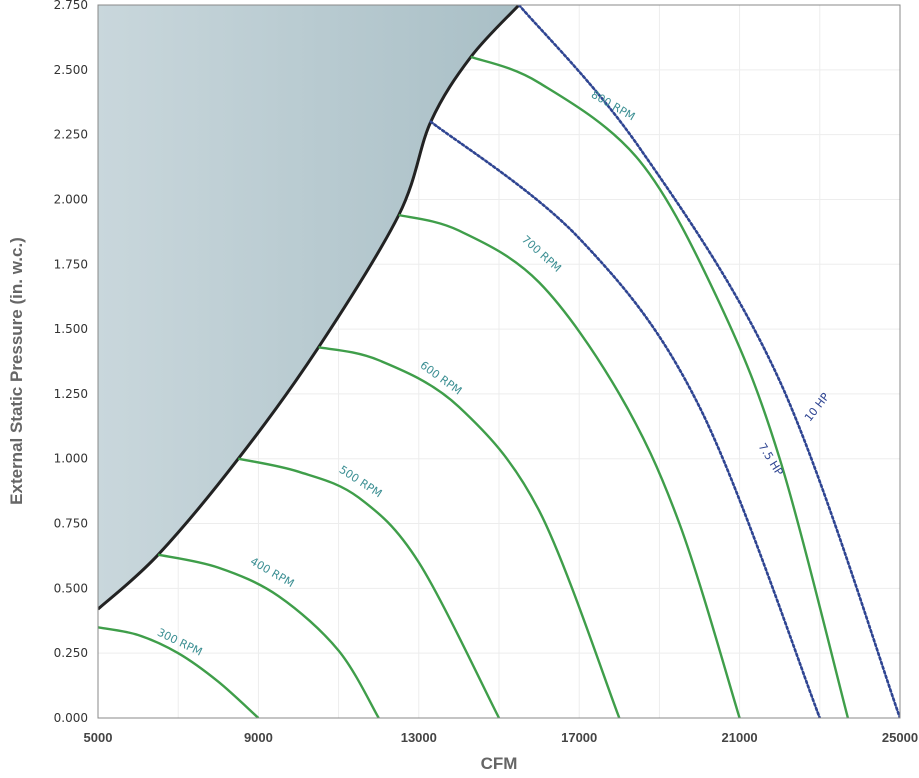  I want to click on x-tick-labels: 5000 9000 13000 17000 21000 25000, so click(501, 737).